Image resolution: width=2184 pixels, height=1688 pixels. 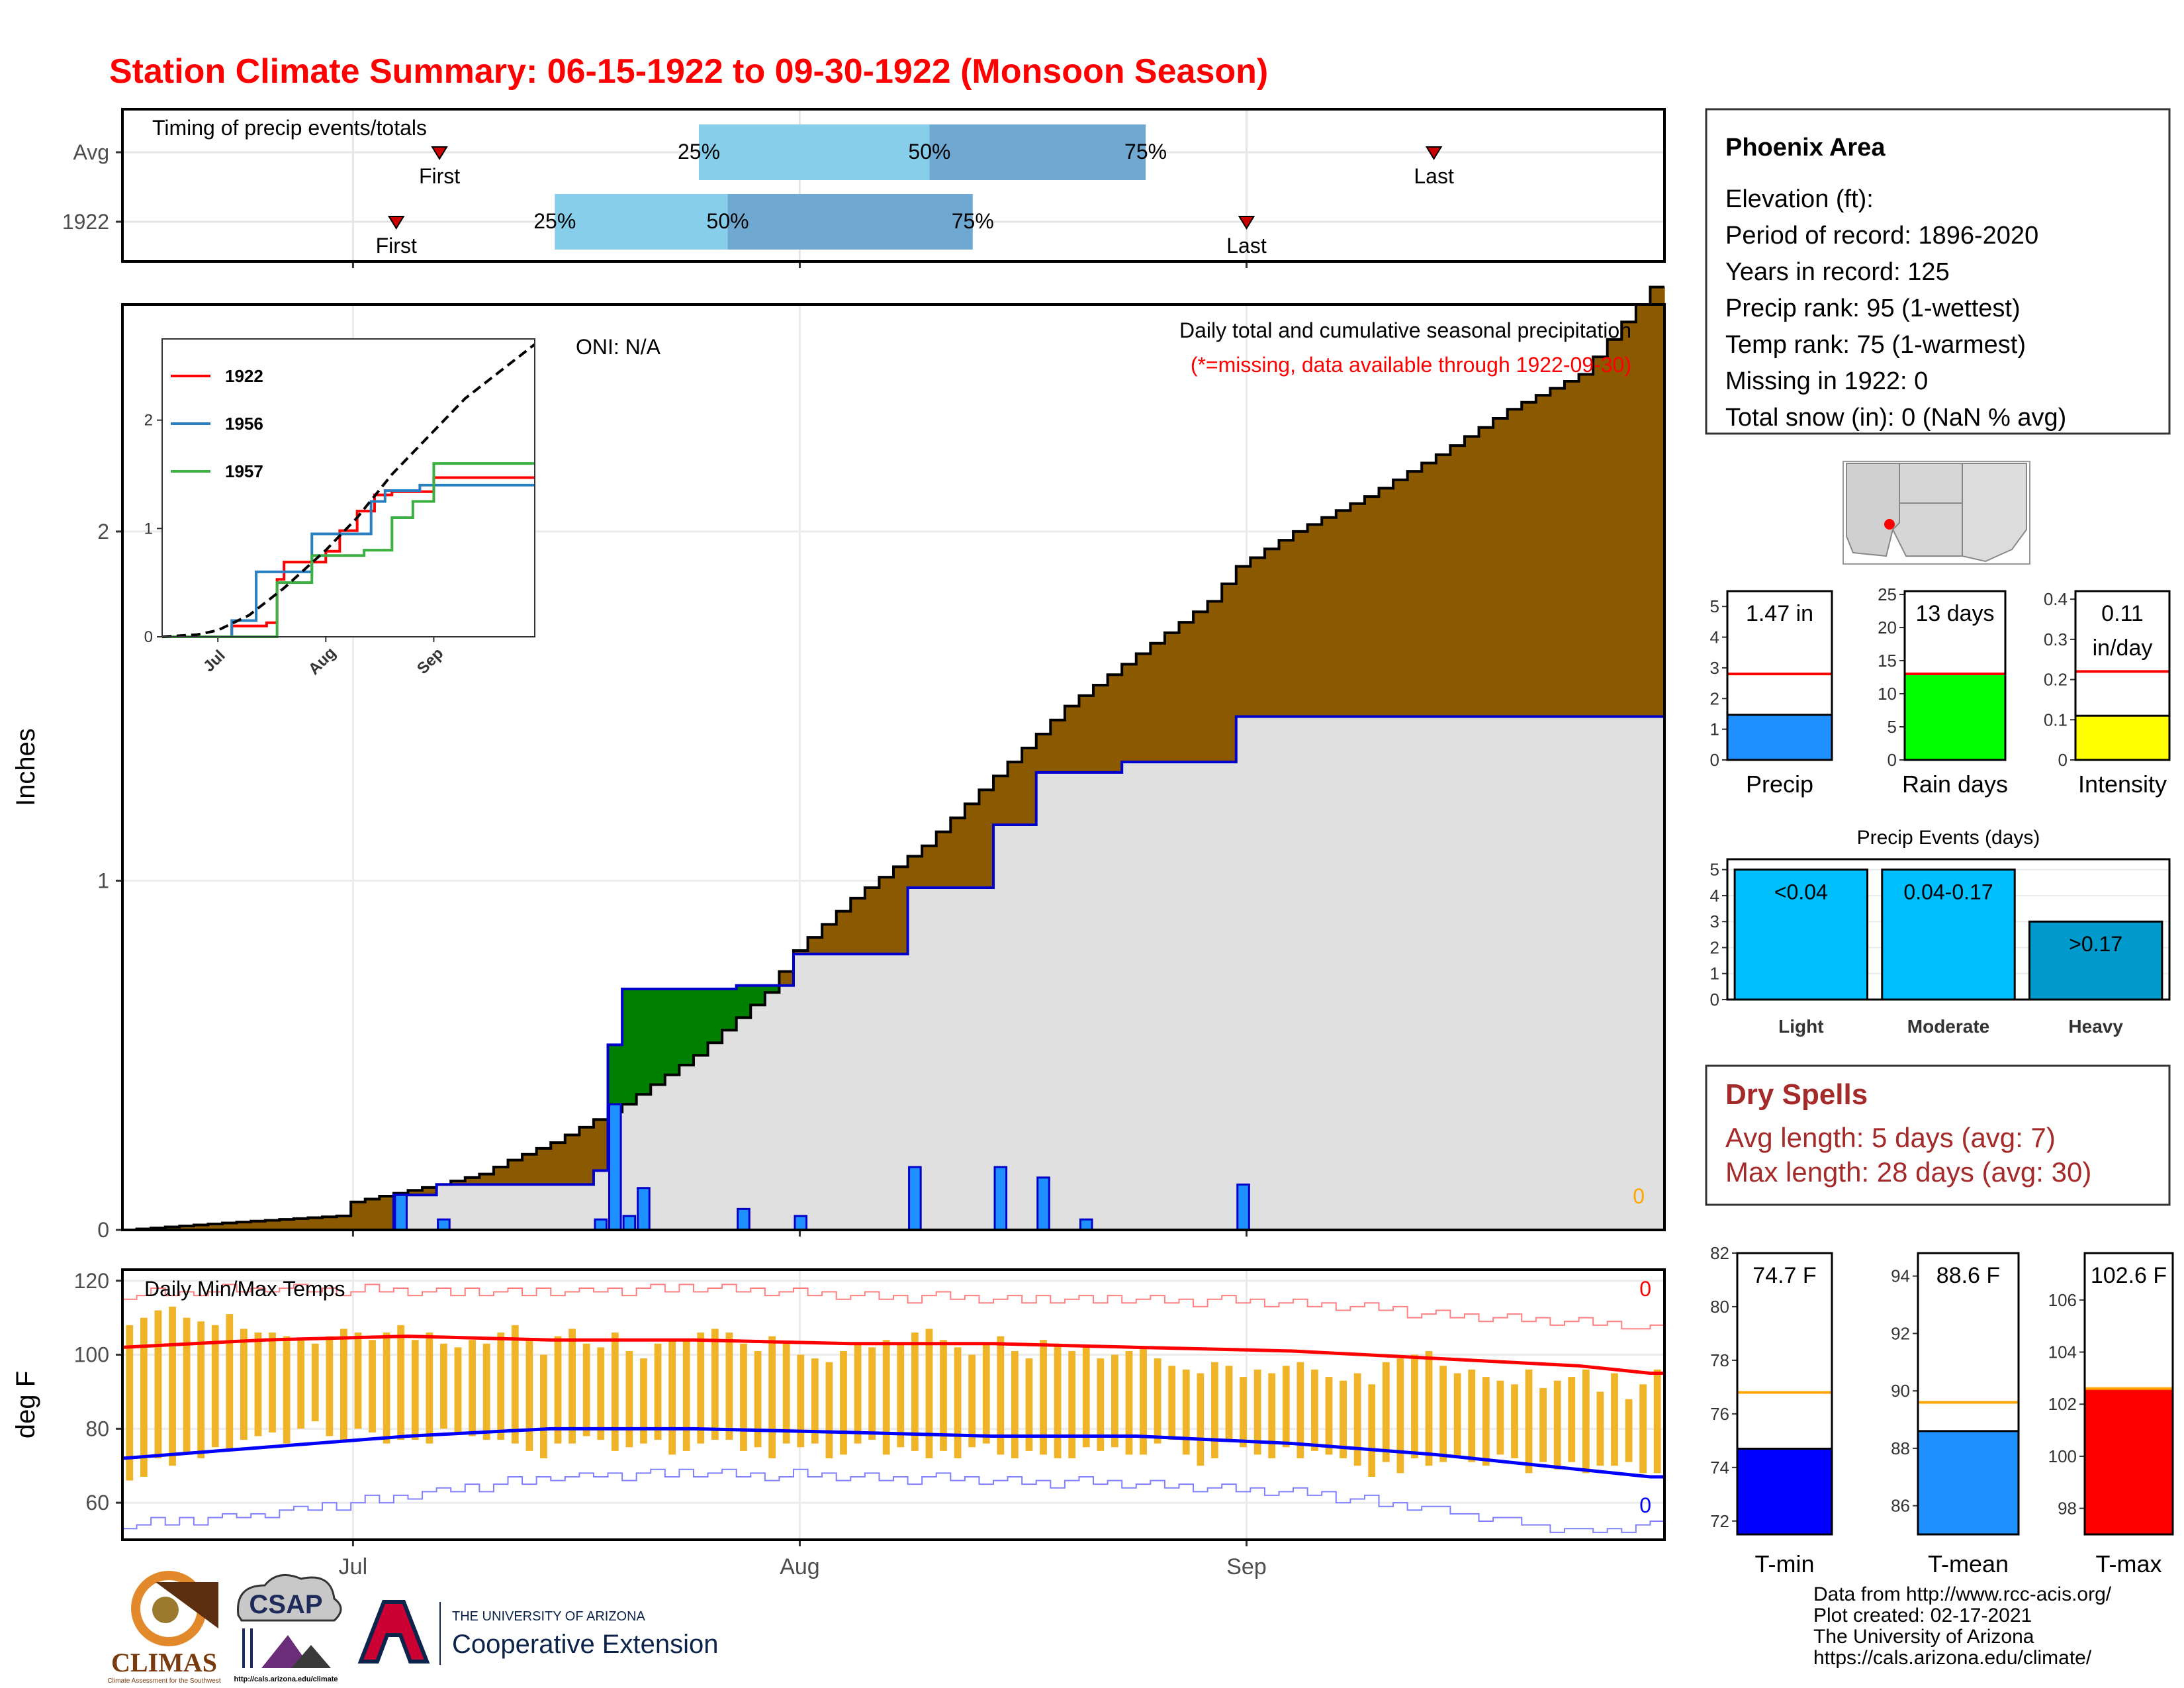 I want to click on inset-bg, so click(x=348, y=488).